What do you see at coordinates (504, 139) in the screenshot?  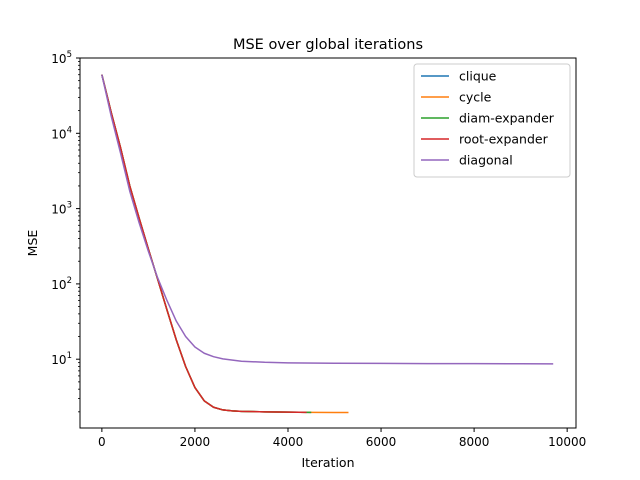 I see `legend-label-root-expander: root-expander` at bounding box center [504, 139].